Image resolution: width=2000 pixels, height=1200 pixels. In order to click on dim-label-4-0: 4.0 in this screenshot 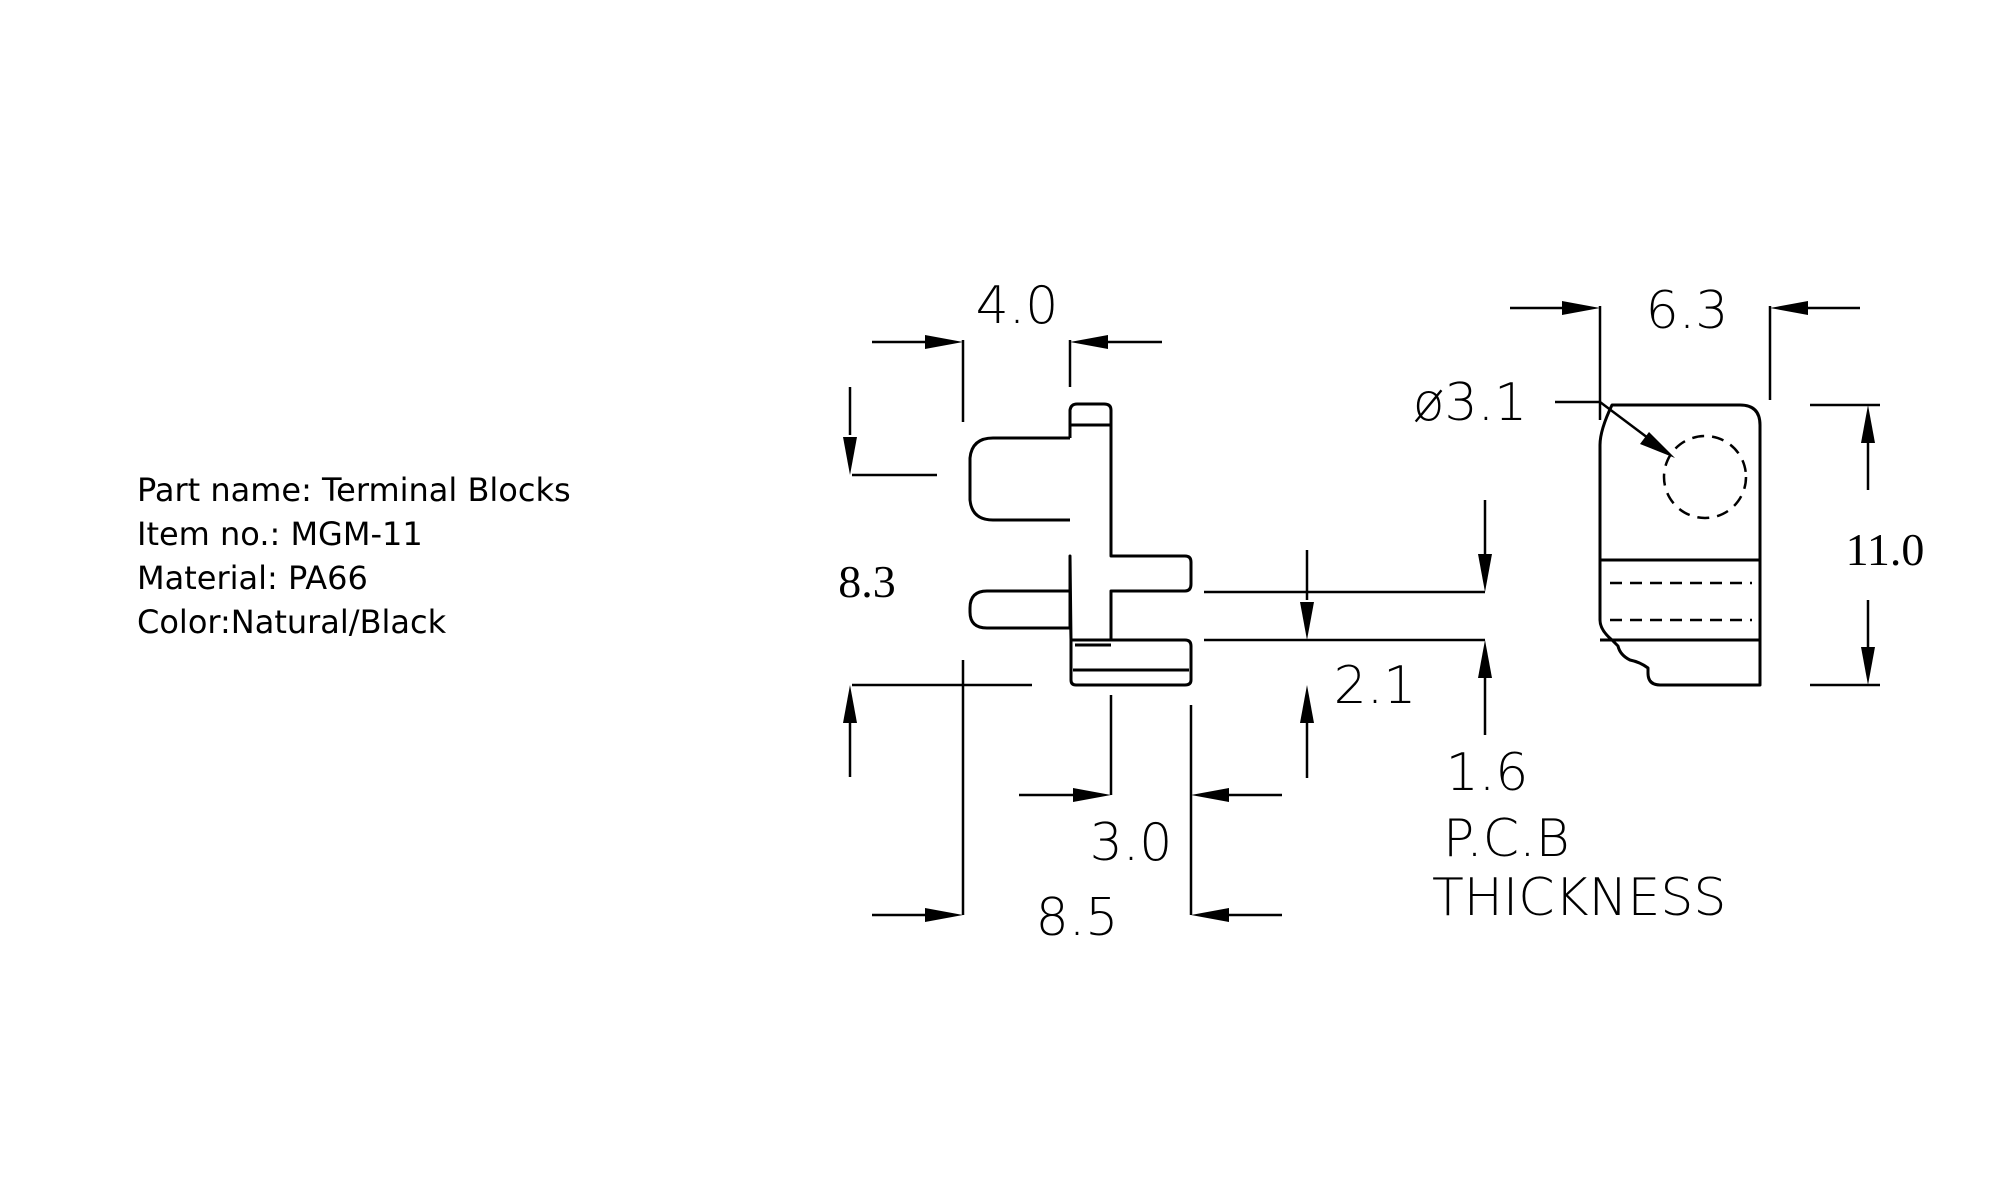, I will do `click(1017, 306)`.